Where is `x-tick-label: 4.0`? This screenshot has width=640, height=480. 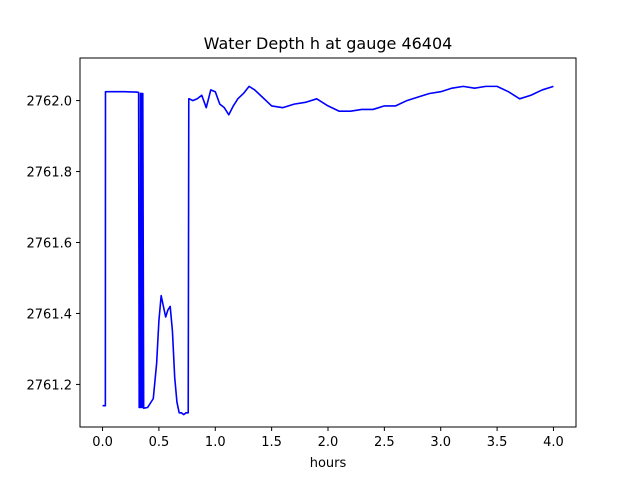
x-tick-label: 4.0 is located at coordinates (553, 442).